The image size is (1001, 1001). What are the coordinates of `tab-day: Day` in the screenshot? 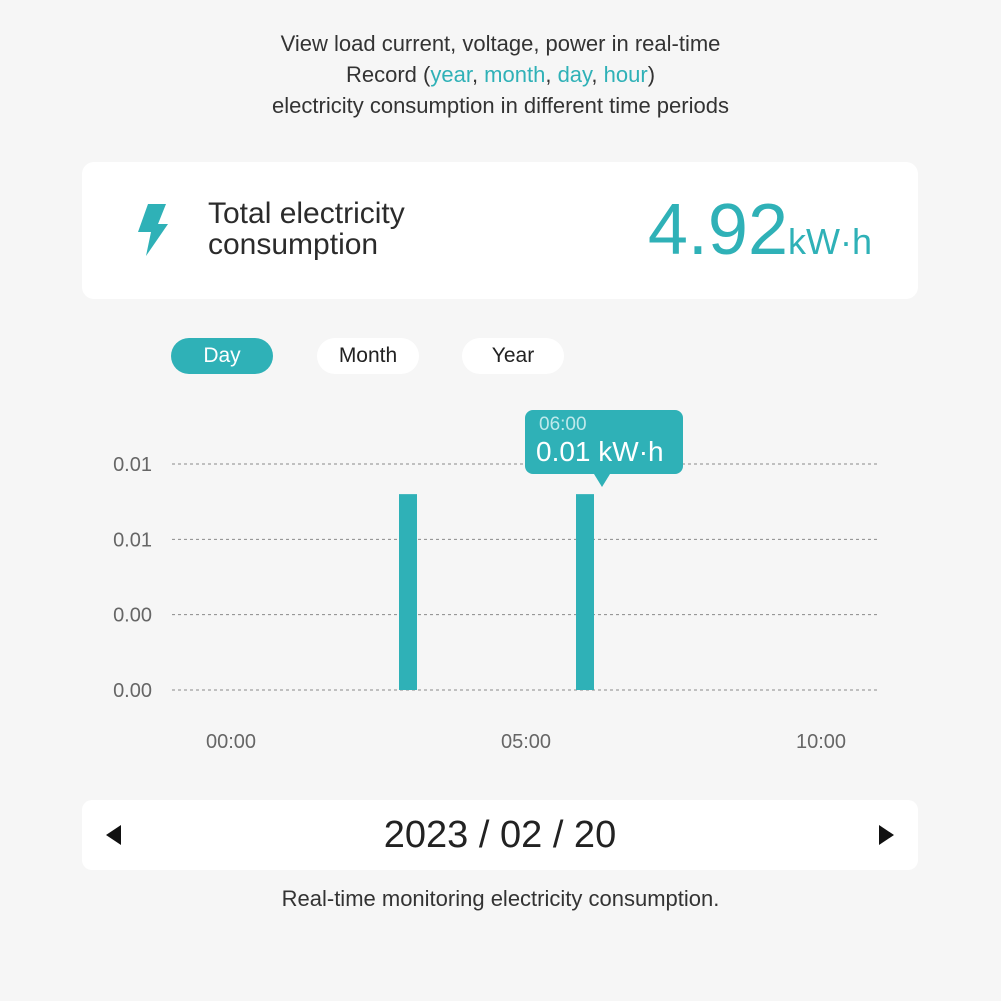 It's located at (222, 356).